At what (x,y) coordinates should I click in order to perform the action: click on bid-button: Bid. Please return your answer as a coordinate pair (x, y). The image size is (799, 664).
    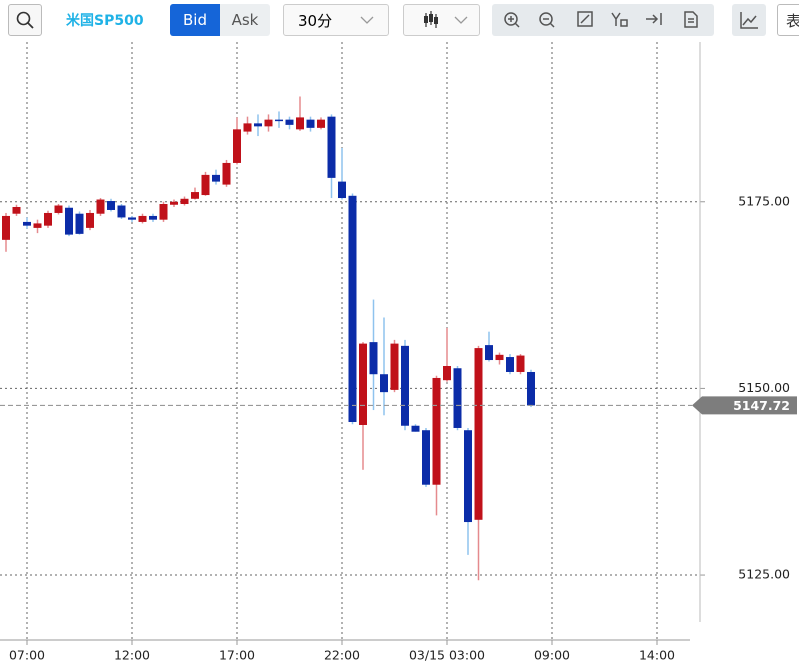
    Looking at the image, I should click on (195, 20).